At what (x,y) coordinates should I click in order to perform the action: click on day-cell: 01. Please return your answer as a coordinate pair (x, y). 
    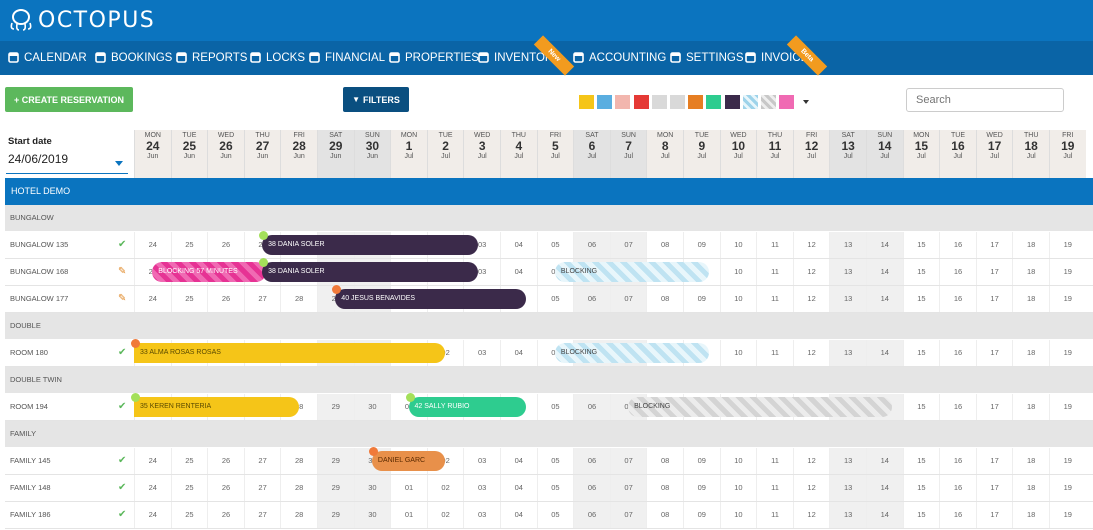
    Looking at the image, I should click on (408, 488).